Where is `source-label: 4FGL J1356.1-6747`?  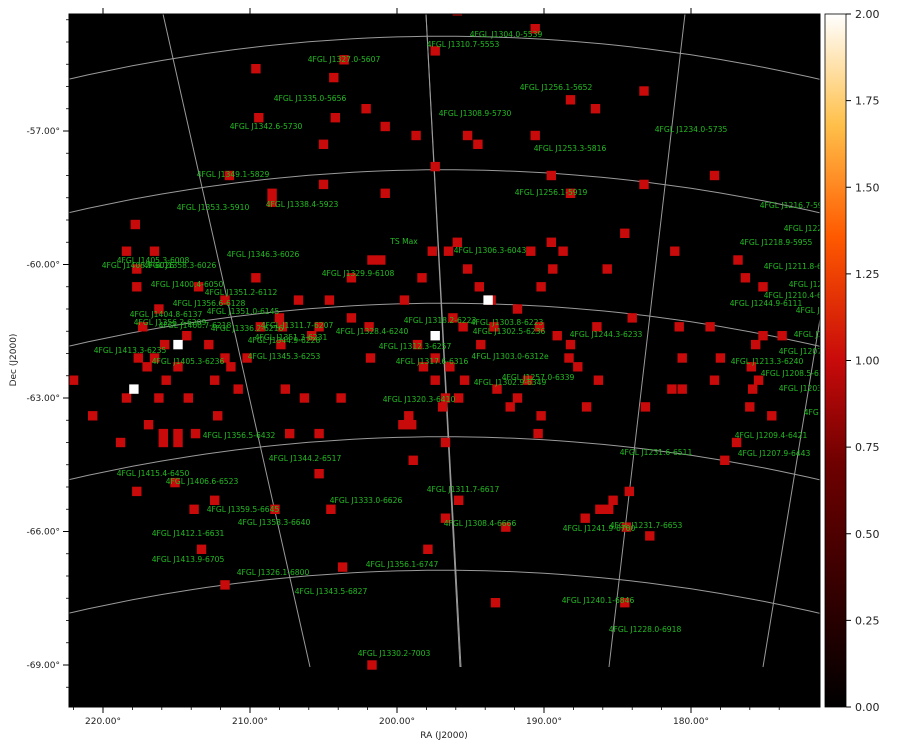 source-label: 4FGL J1356.1-6747 is located at coordinates (402, 564).